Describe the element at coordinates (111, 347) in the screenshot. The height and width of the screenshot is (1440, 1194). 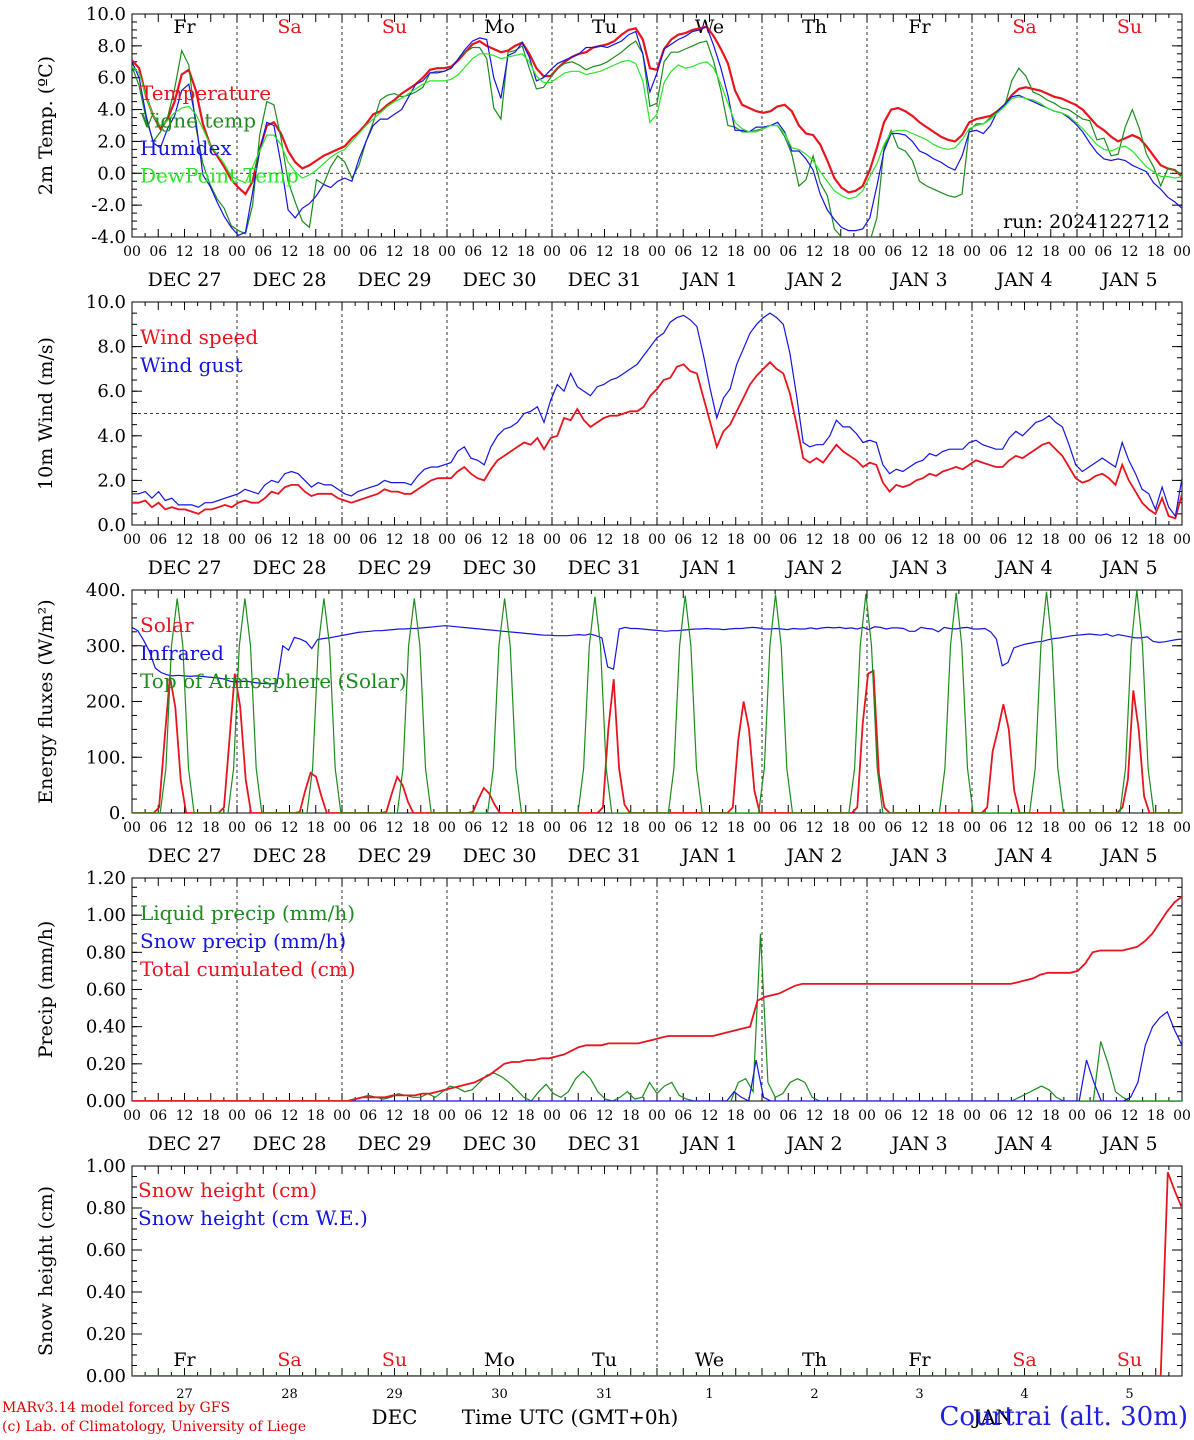
I see `y-tick-label: 8.0` at that location.